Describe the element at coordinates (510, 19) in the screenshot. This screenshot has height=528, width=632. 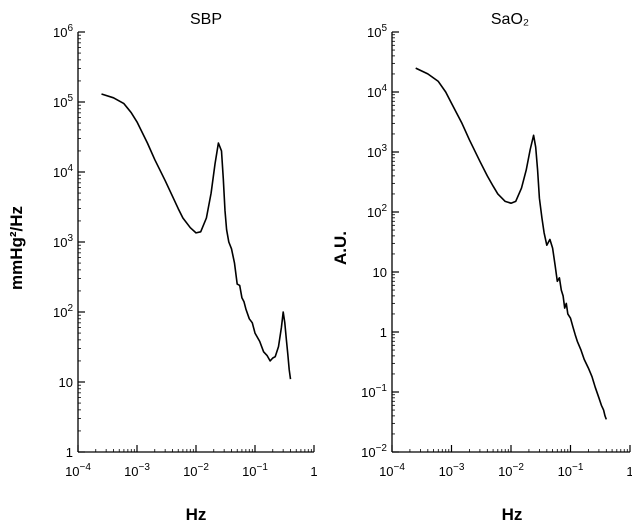
I see `chart-title: SaO₂` at that location.